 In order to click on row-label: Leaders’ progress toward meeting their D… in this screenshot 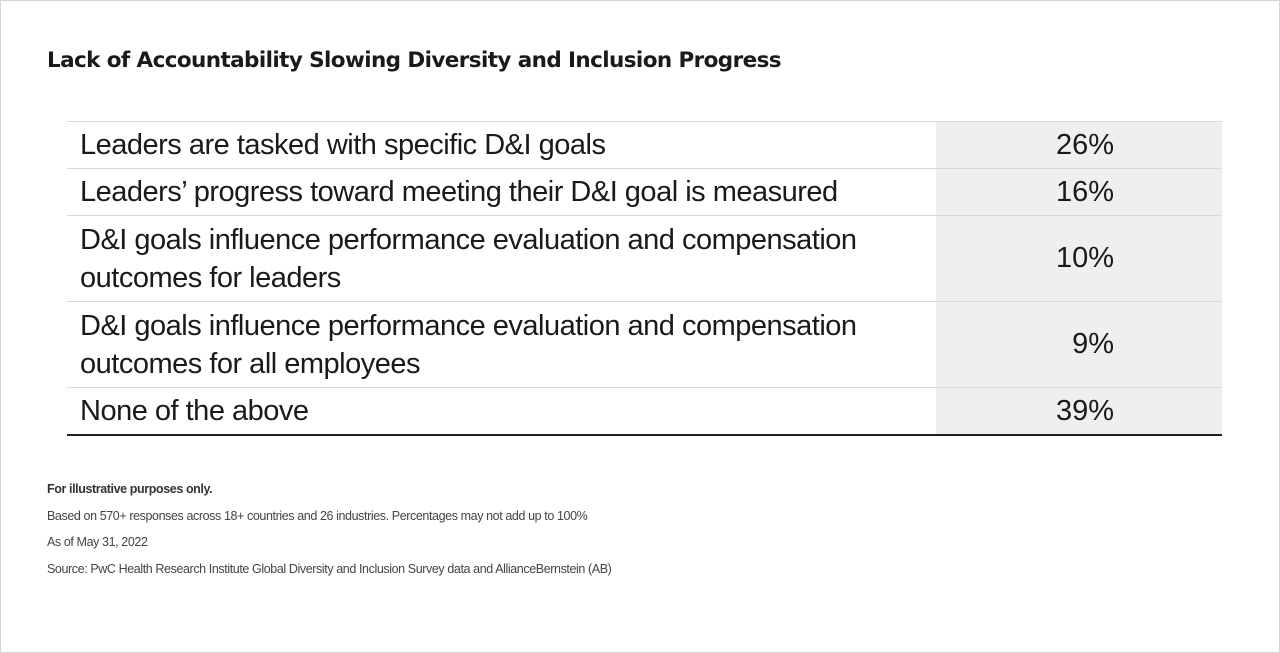, I will do `click(459, 192)`.